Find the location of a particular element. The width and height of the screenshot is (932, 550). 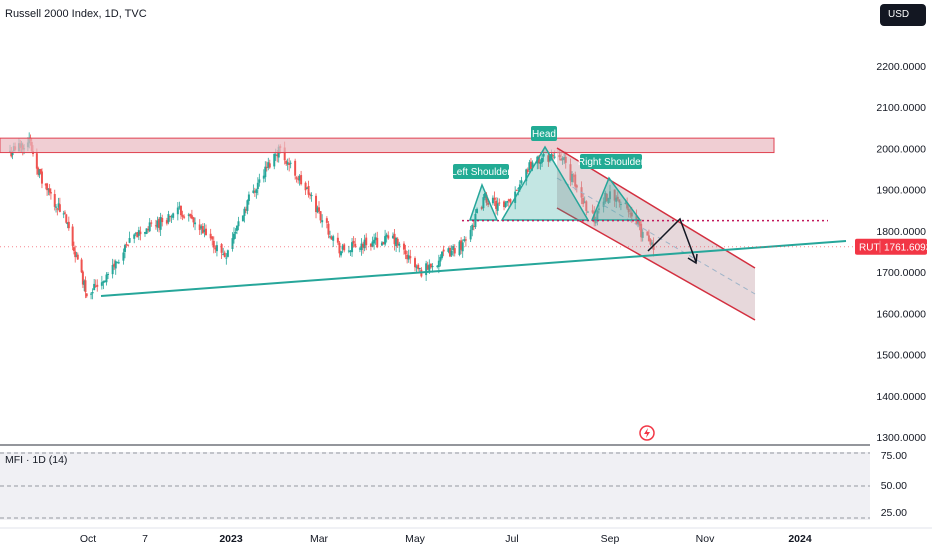

y-tick-label: 1900.0000 is located at coordinates (901, 191).